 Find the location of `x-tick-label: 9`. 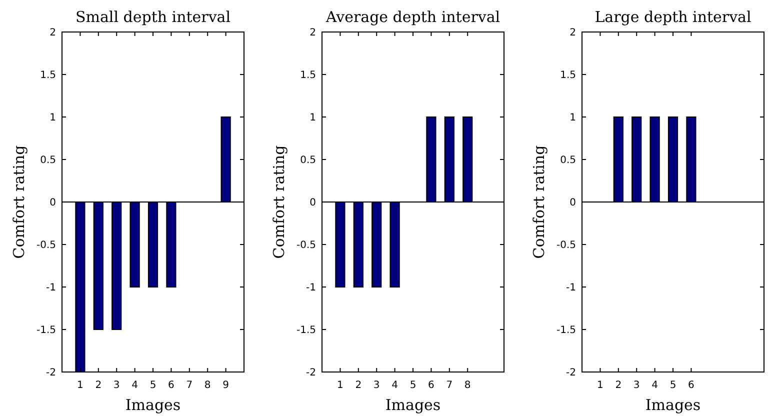

x-tick-label: 9 is located at coordinates (225, 385).